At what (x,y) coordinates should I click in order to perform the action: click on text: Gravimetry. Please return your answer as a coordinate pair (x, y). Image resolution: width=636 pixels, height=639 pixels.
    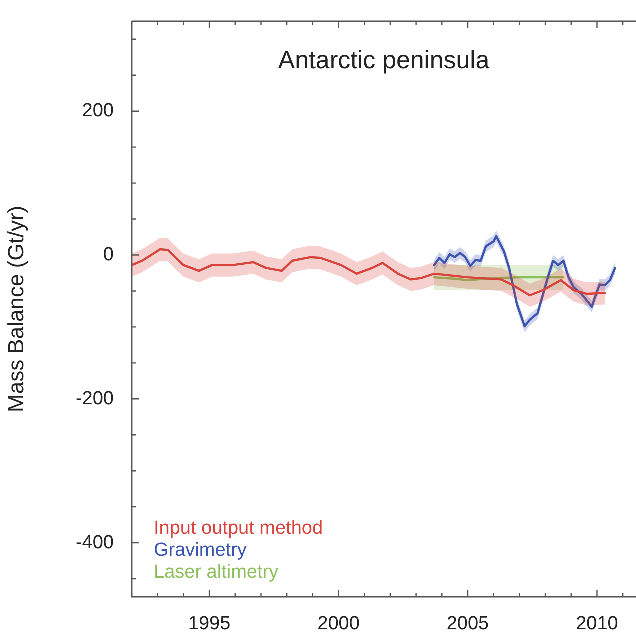
    Looking at the image, I should click on (201, 551).